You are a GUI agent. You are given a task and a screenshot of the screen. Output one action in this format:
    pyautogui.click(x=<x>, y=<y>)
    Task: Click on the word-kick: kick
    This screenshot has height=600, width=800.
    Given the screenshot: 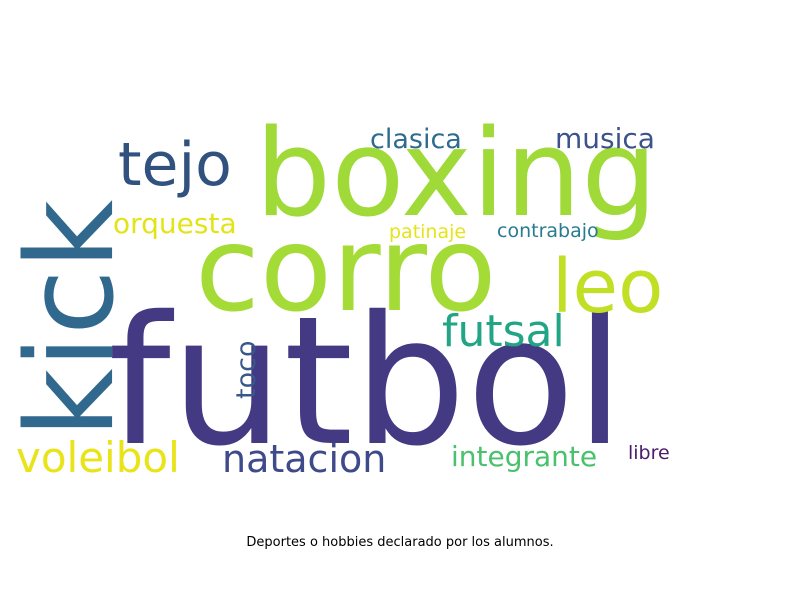 What is the action you would take?
    pyautogui.click(x=71, y=318)
    